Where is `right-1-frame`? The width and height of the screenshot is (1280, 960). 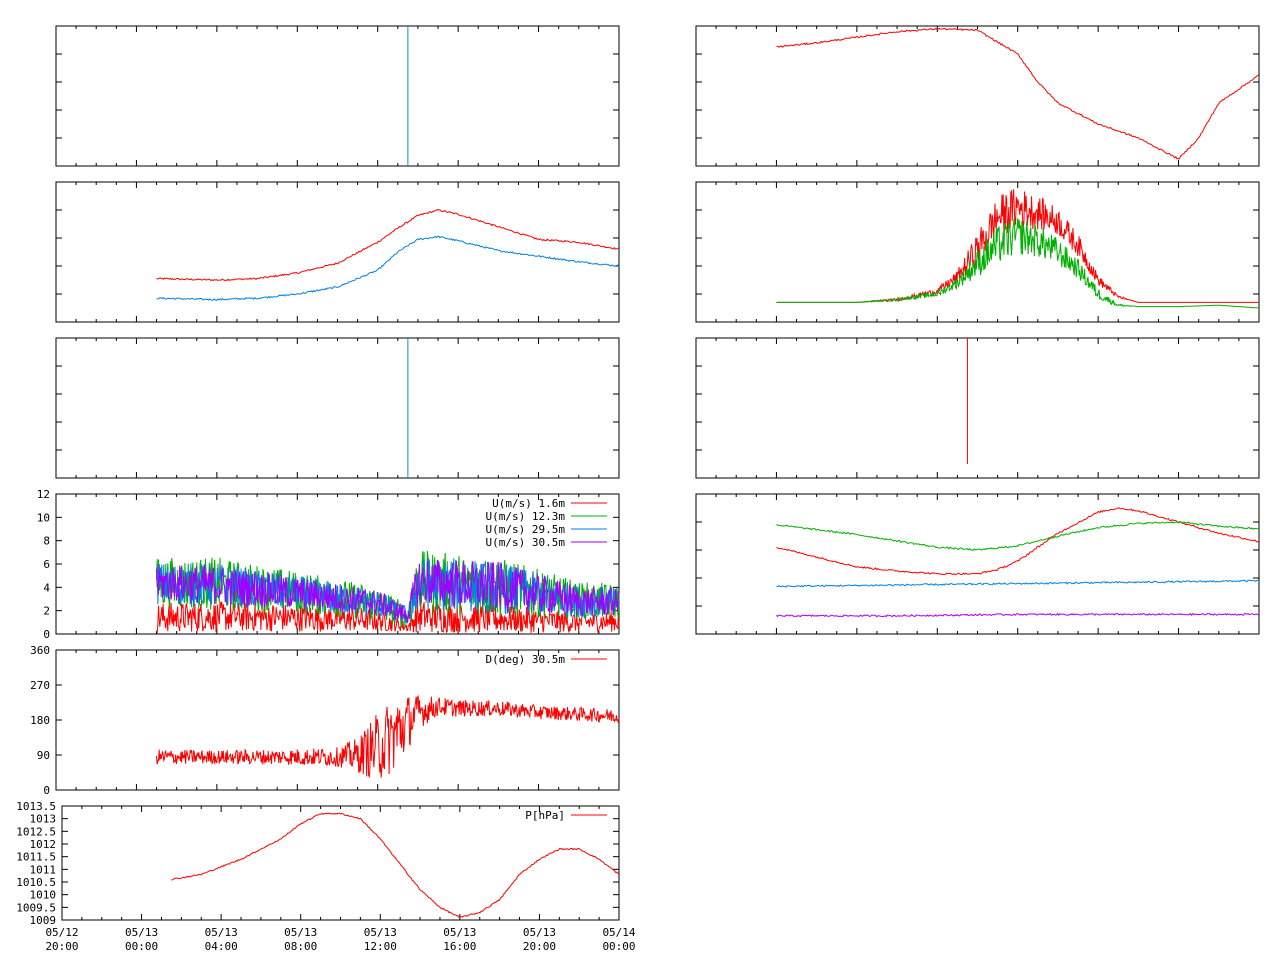
right-1-frame is located at coordinates (977, 96).